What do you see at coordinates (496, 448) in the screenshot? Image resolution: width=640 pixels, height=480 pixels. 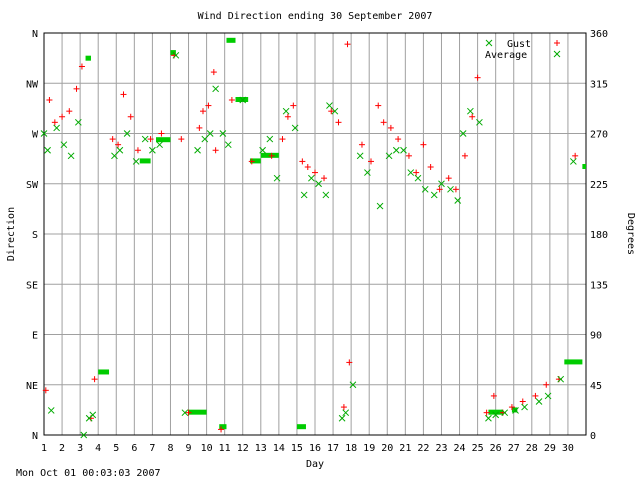 I see `x-tick-label: 26` at bounding box center [496, 448].